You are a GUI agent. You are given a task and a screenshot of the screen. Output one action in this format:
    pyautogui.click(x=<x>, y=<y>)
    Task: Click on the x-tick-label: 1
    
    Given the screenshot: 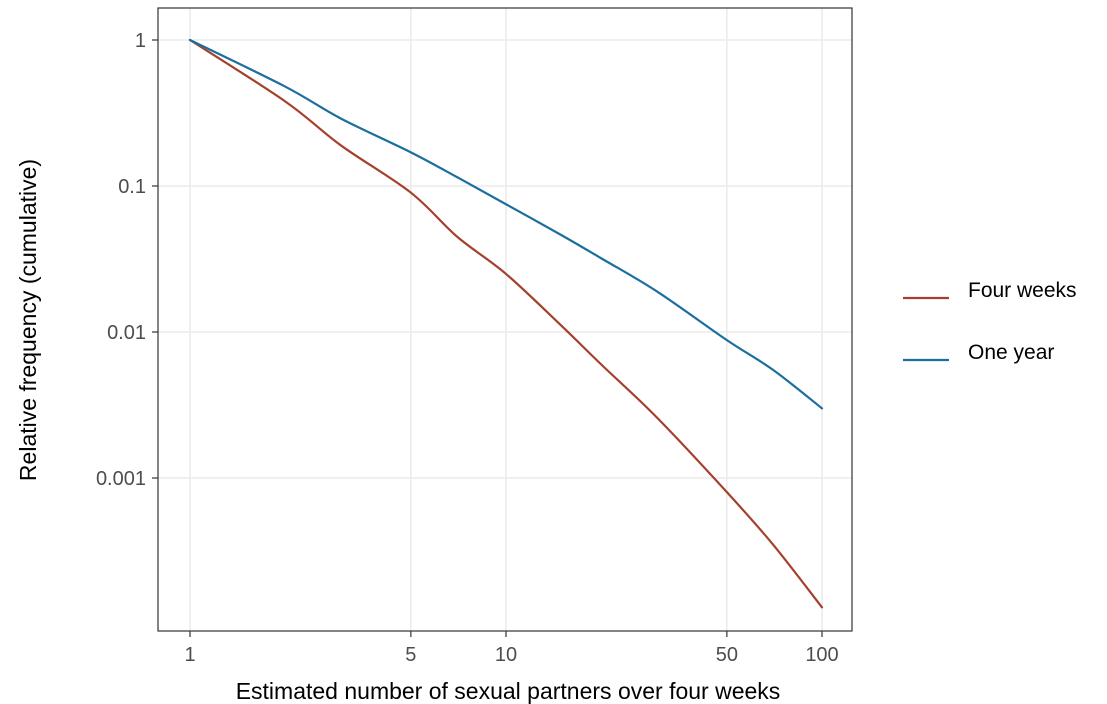 What is the action you would take?
    pyautogui.click(x=189, y=655)
    